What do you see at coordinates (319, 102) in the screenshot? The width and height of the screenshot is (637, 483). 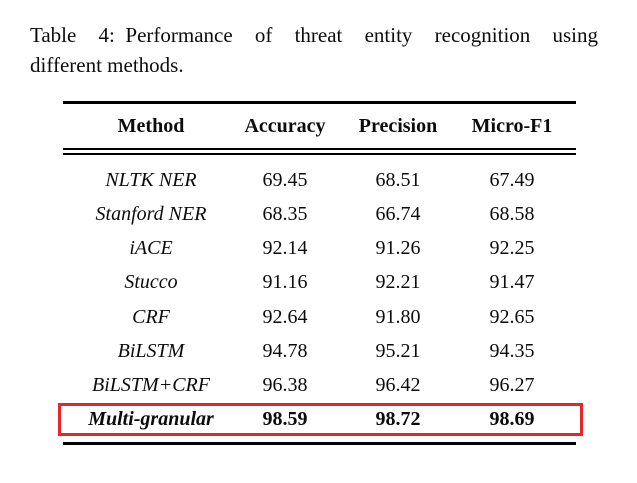 I see `table-top-rule` at bounding box center [319, 102].